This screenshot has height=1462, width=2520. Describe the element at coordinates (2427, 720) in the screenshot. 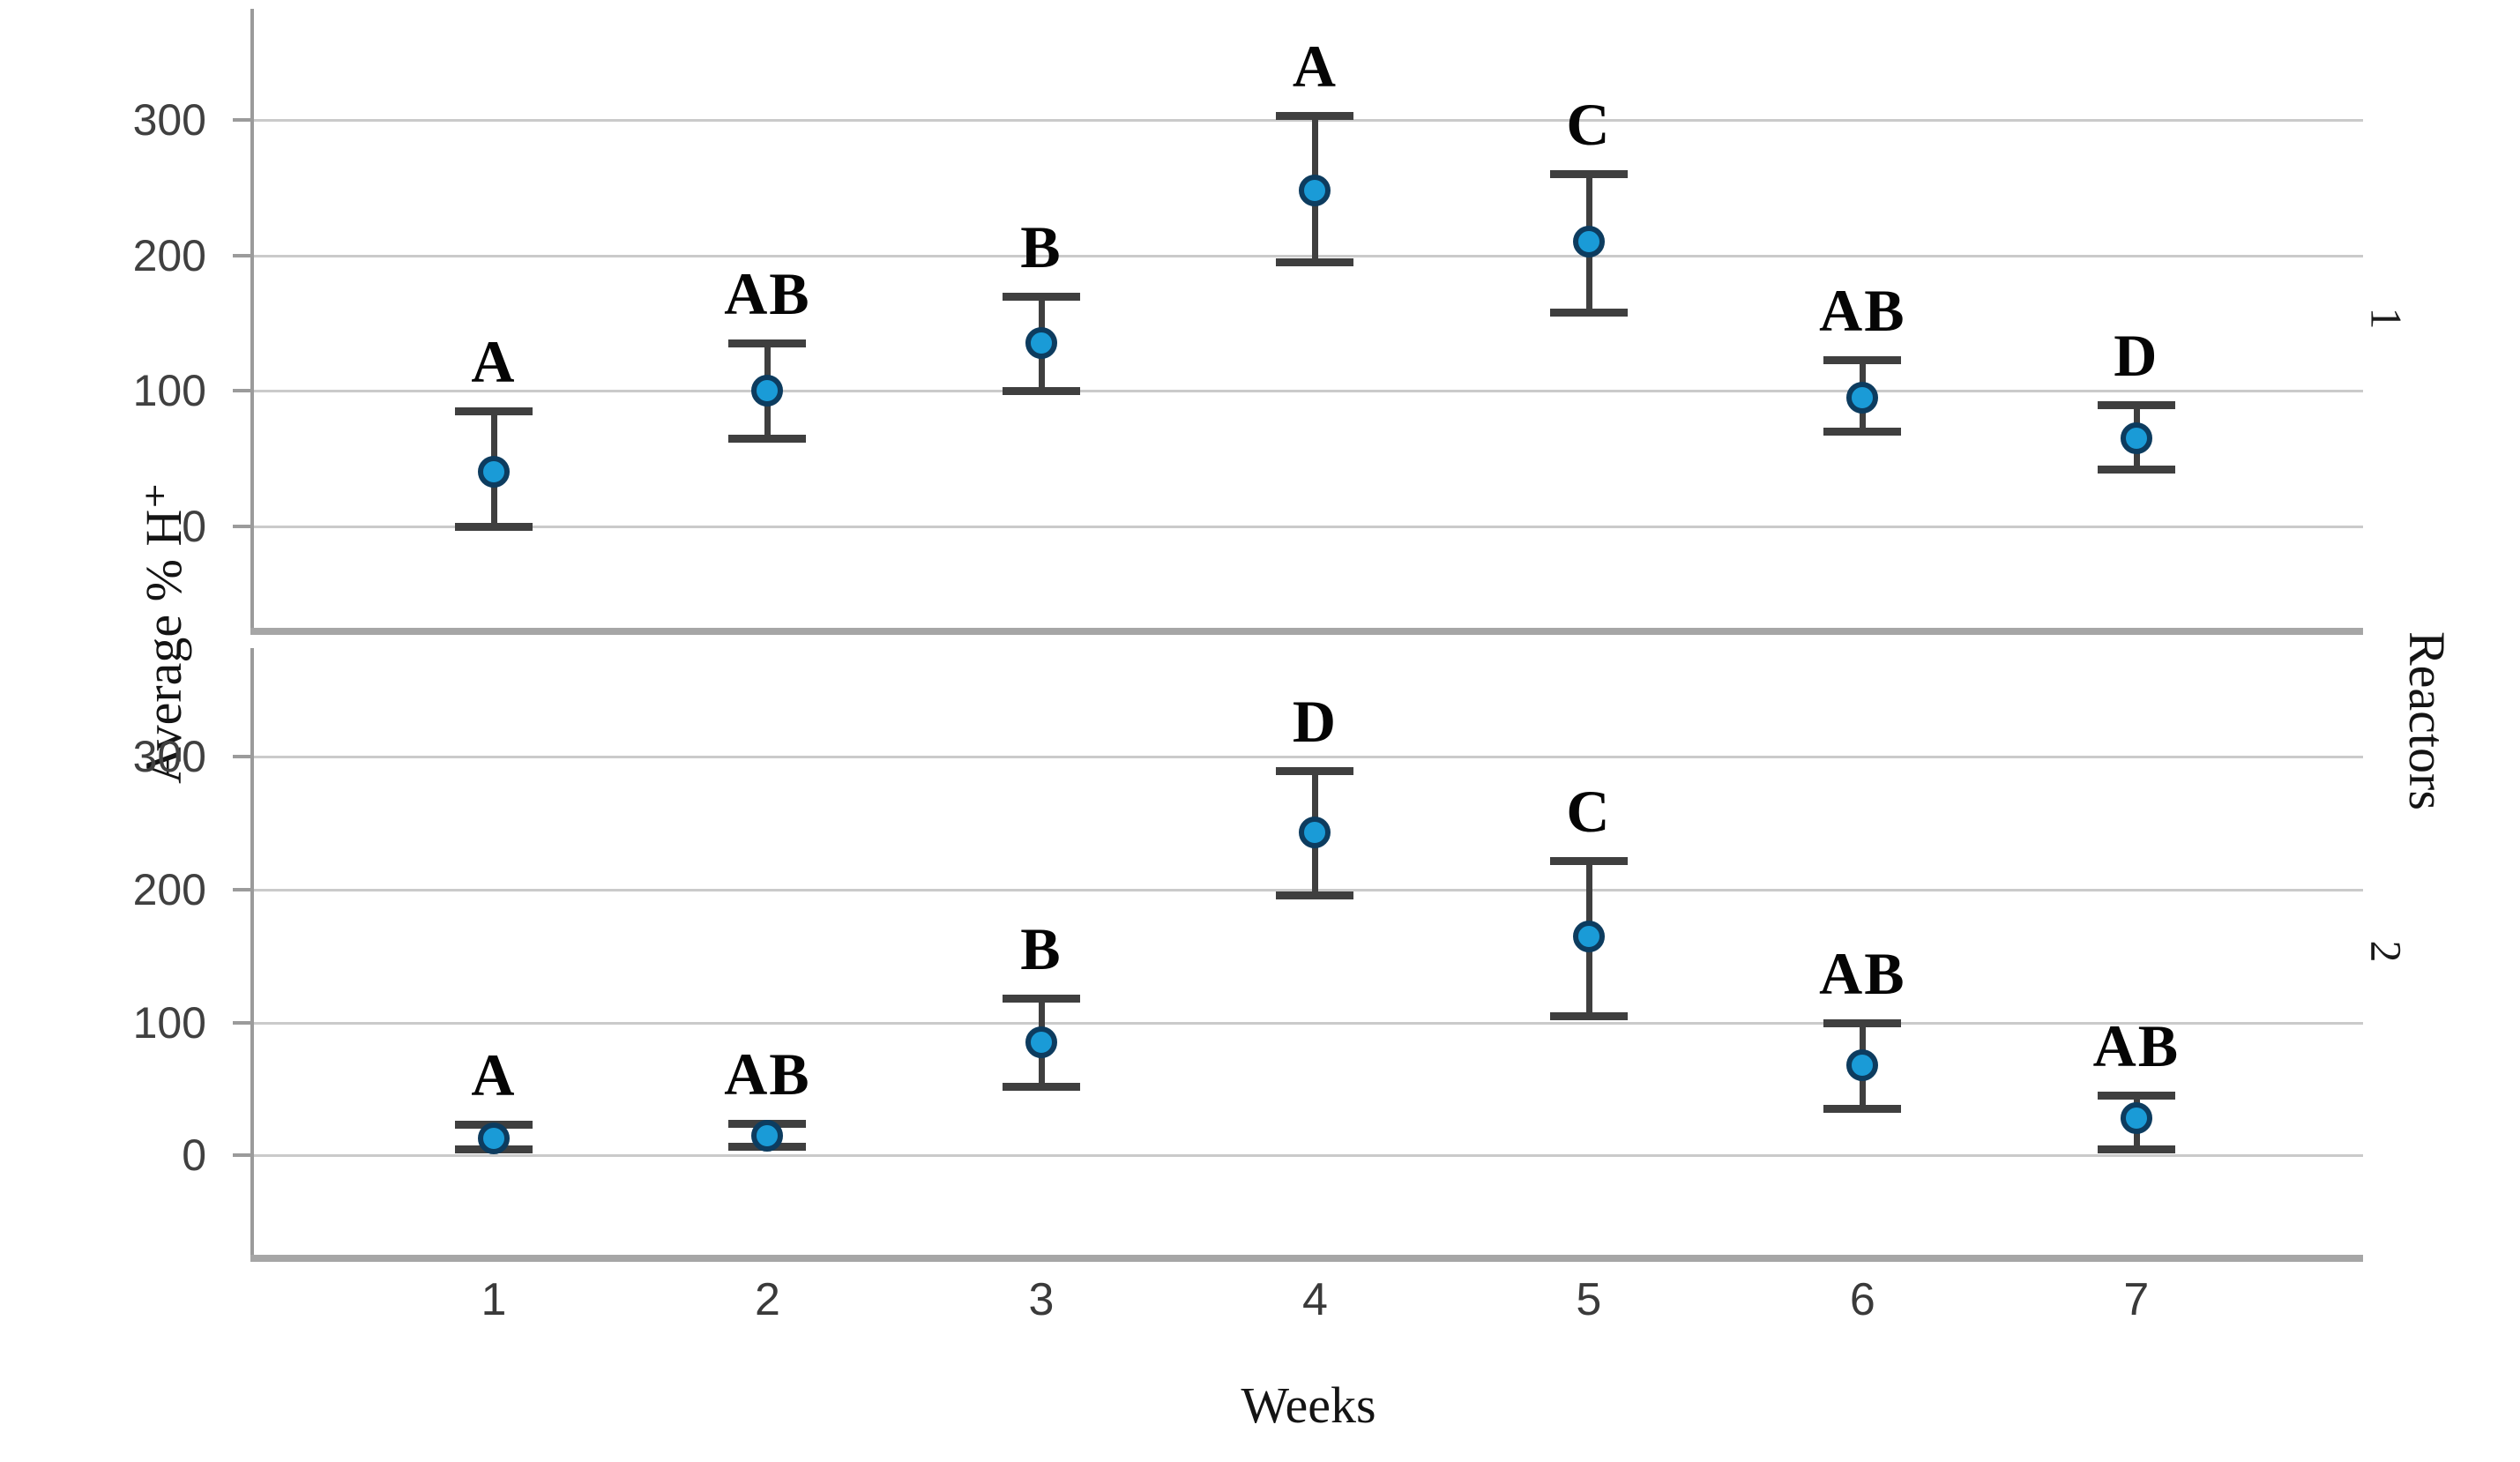

I see `facet-axis-title: Reactors` at that location.